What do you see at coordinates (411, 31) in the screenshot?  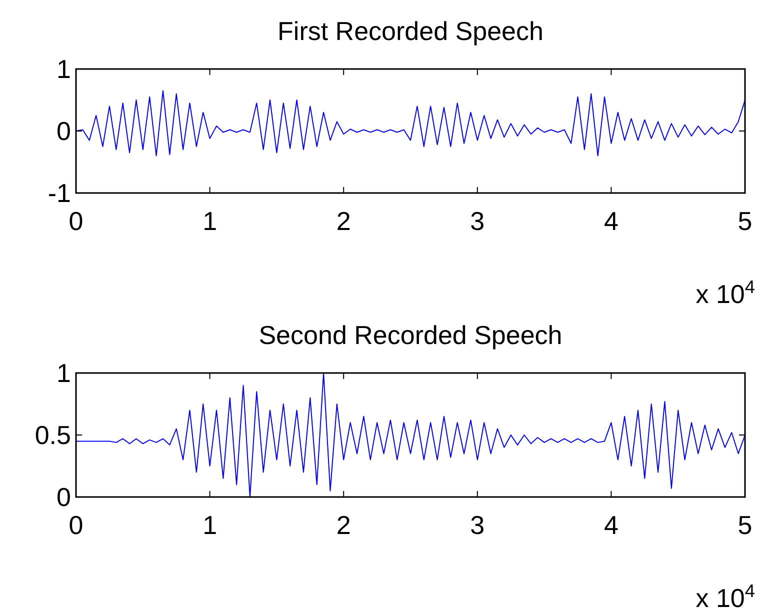 I see `chart-title: First Recorded Speech` at bounding box center [411, 31].